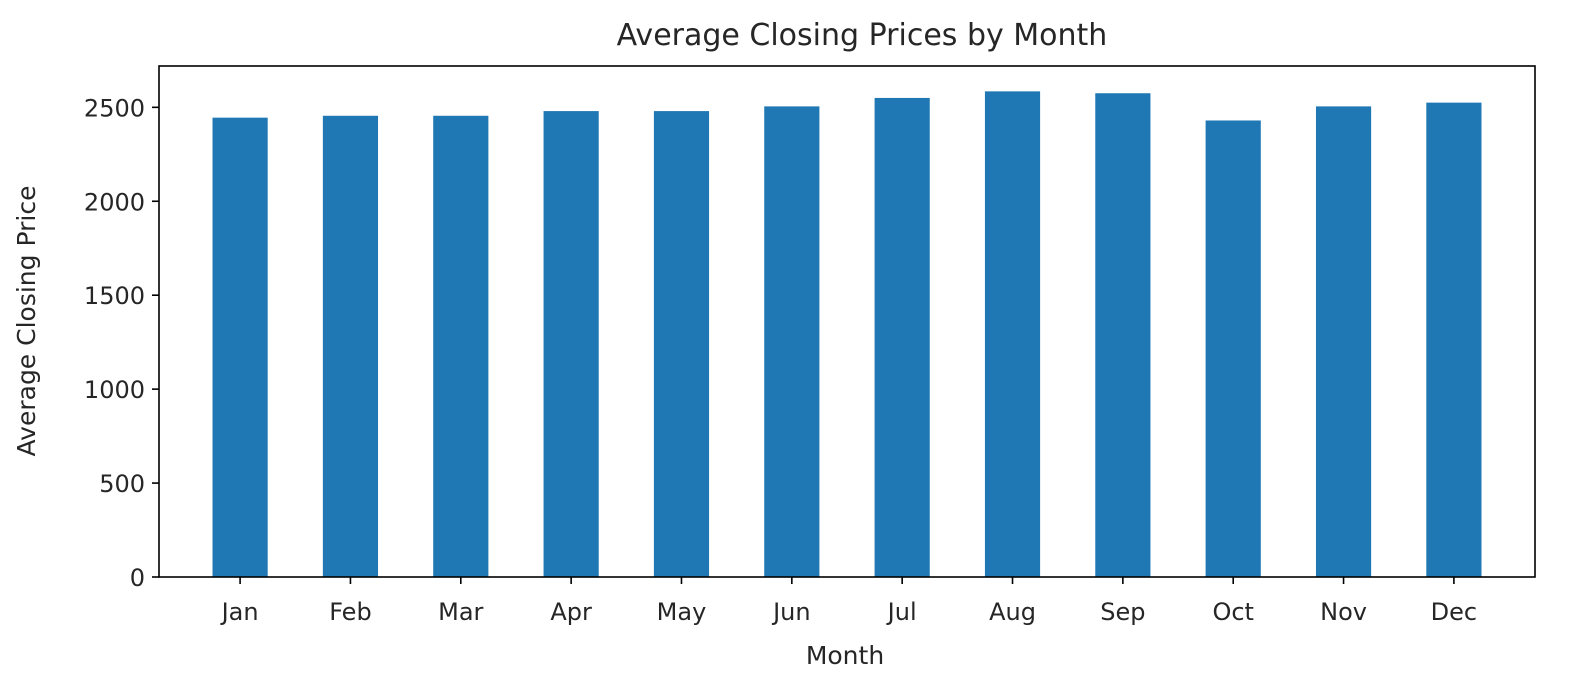 The width and height of the screenshot is (1593, 695). I want to click on x-tick-label: Jun, so click(791, 612).